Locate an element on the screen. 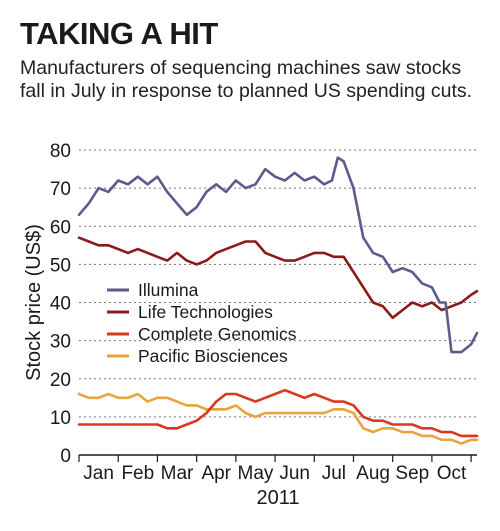 Image resolution: width=500 pixels, height=531 pixels. x-tick-label: Jun is located at coordinates (294, 473).